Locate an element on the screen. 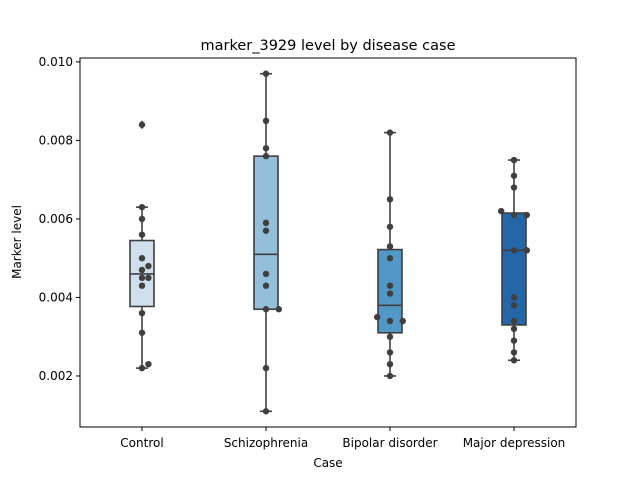  y-tick-label: 0.008 is located at coordinates (56, 140).